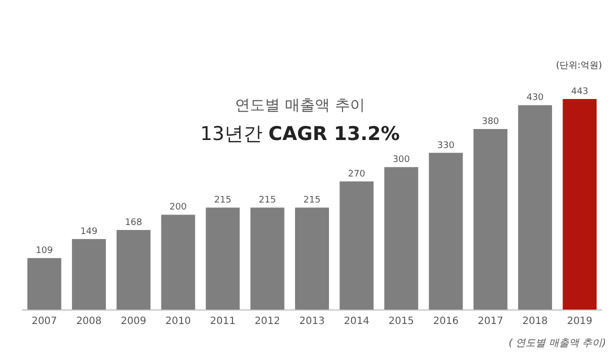 Image resolution: width=614 pixels, height=355 pixels. Describe the element at coordinates (579, 321) in the screenshot. I see `x-tick-label: 2019` at that location.